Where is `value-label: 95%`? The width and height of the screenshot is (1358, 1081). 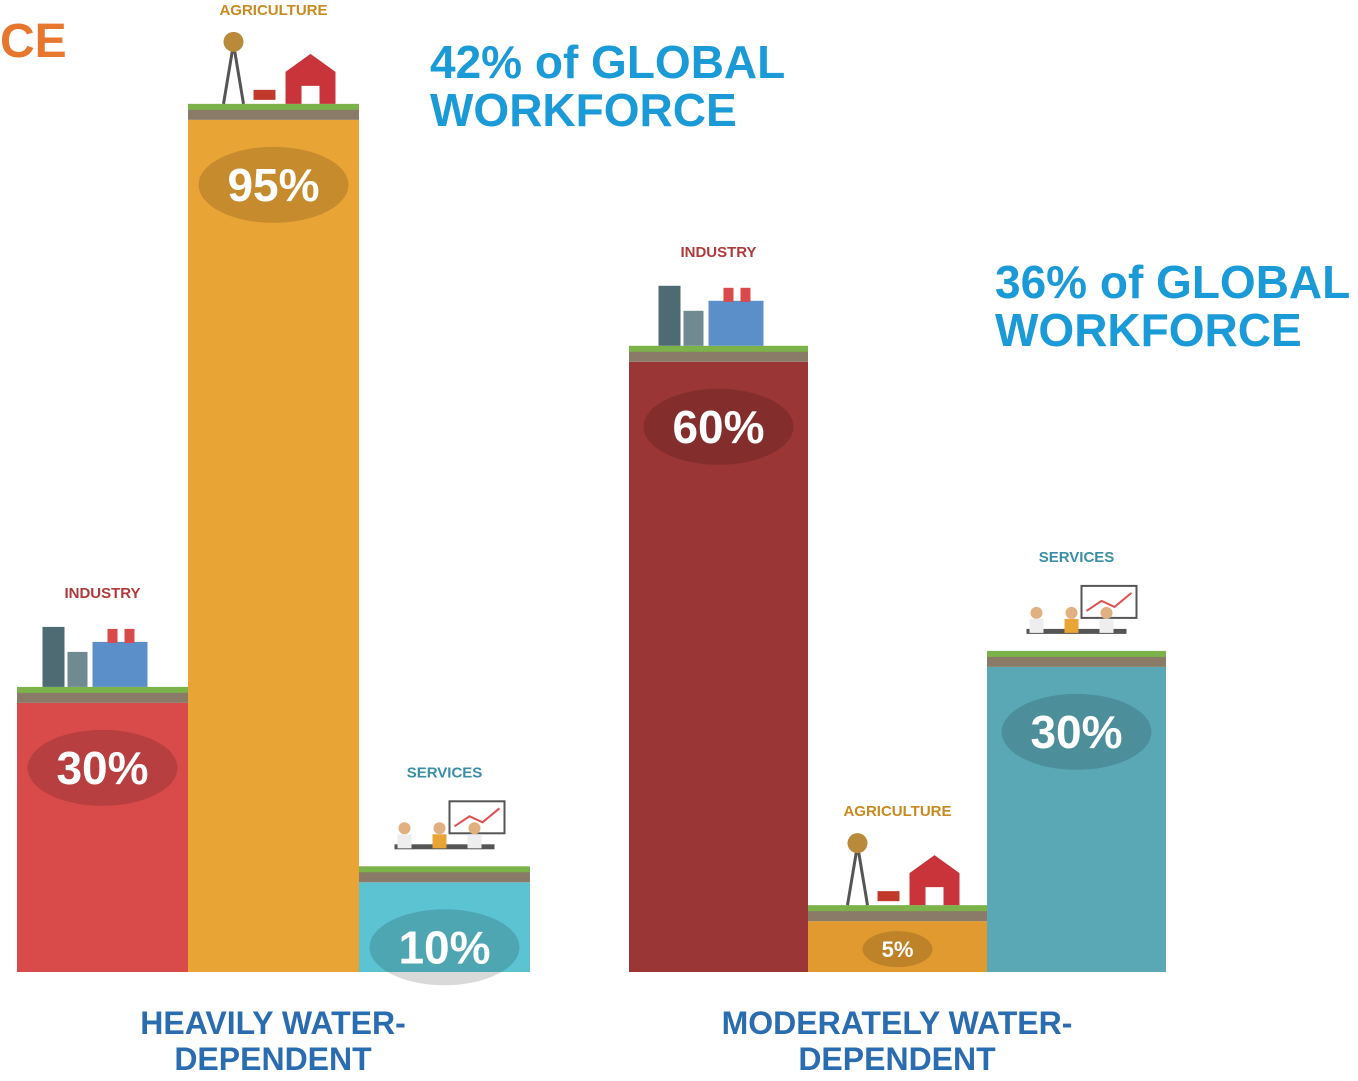 value-label: 95% is located at coordinates (273, 185).